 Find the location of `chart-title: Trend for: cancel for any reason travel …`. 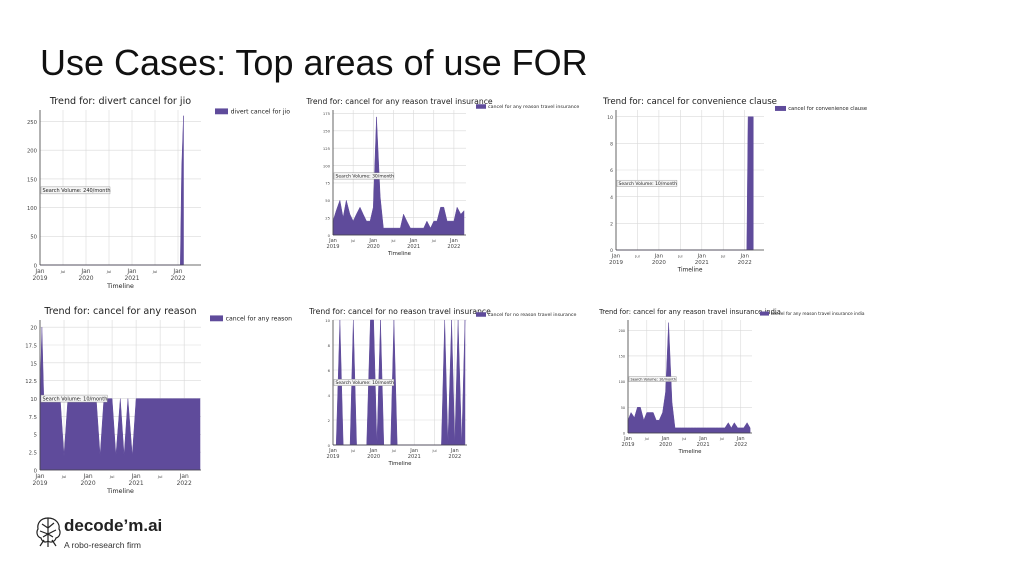

chart-title: Trend for: cancel for any reason travel … is located at coordinates (399, 101).